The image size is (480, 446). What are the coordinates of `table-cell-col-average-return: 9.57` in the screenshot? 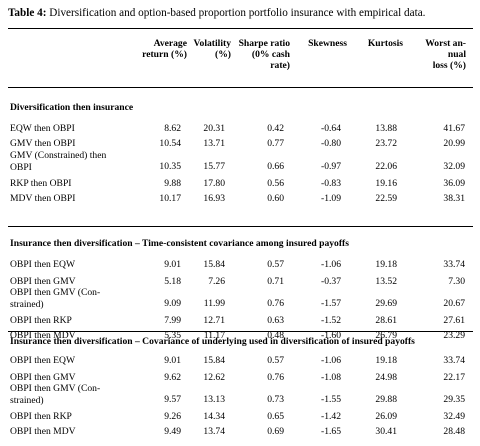 It's located at (172, 399).